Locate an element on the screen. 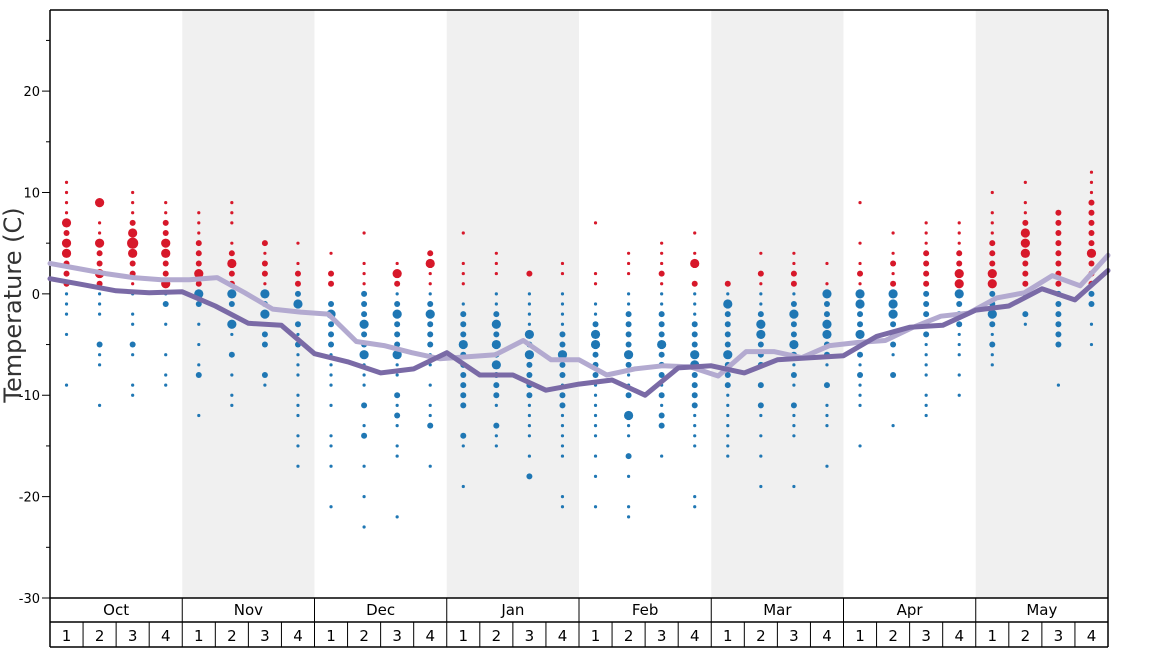 This screenshot has width=1168, height=648. y-tick-label: -20 is located at coordinates (29, 498).